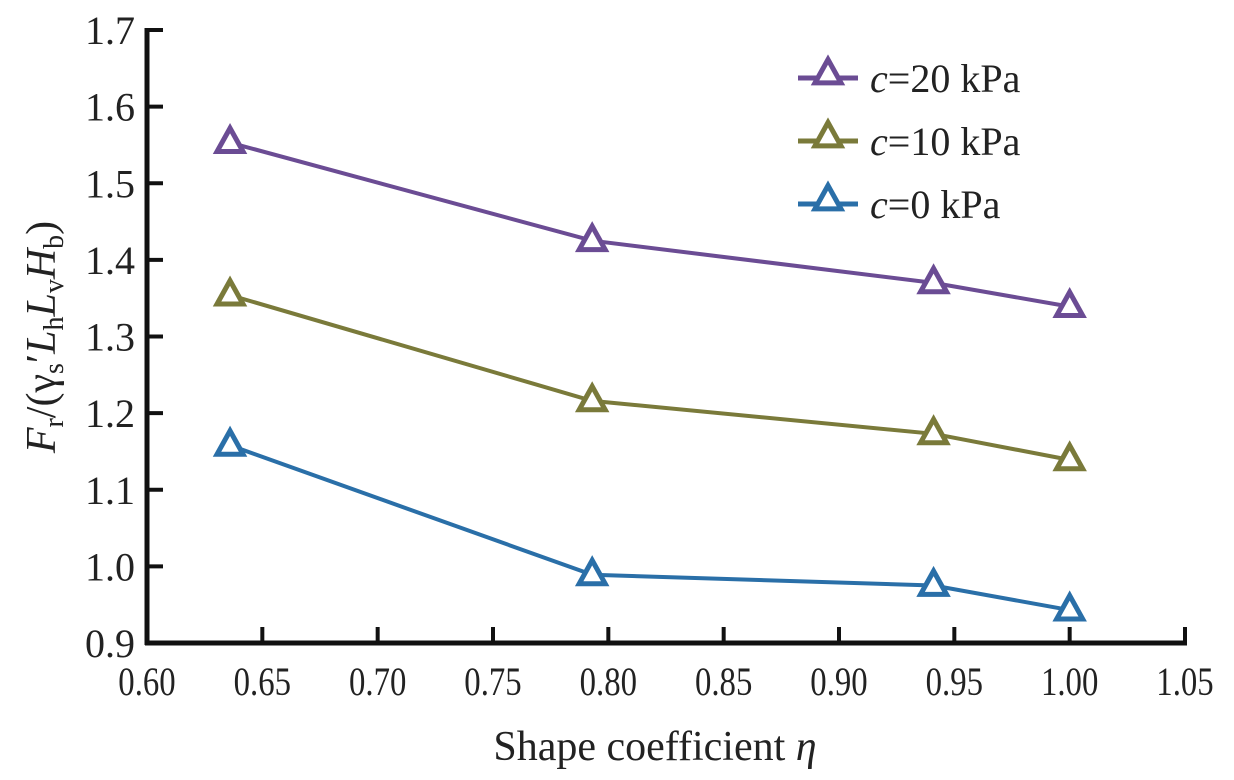 This screenshot has width=1234, height=780. What do you see at coordinates (42, 343) in the screenshot?
I see `y-title-L1: L` at bounding box center [42, 343].